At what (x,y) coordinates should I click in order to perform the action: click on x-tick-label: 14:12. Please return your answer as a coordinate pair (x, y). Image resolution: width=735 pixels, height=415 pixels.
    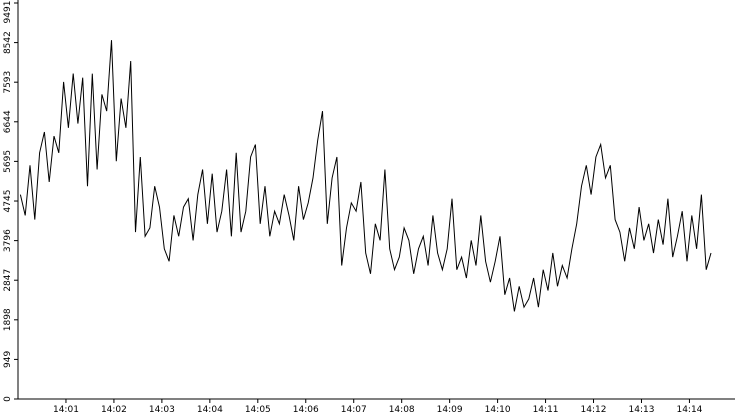
    Looking at the image, I should click on (594, 410).